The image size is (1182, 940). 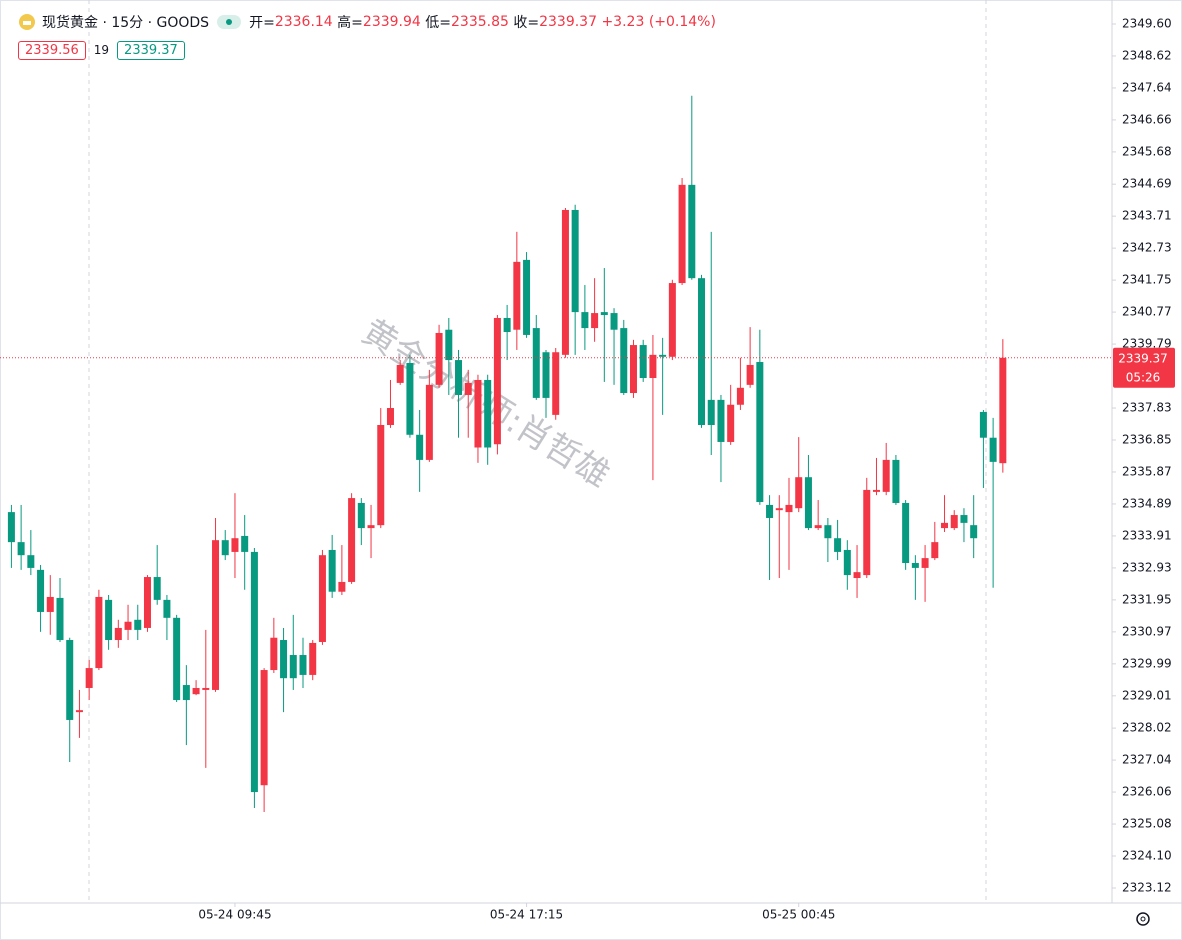 I want to click on y-tick-label: 2334.89, so click(x=1147, y=503).